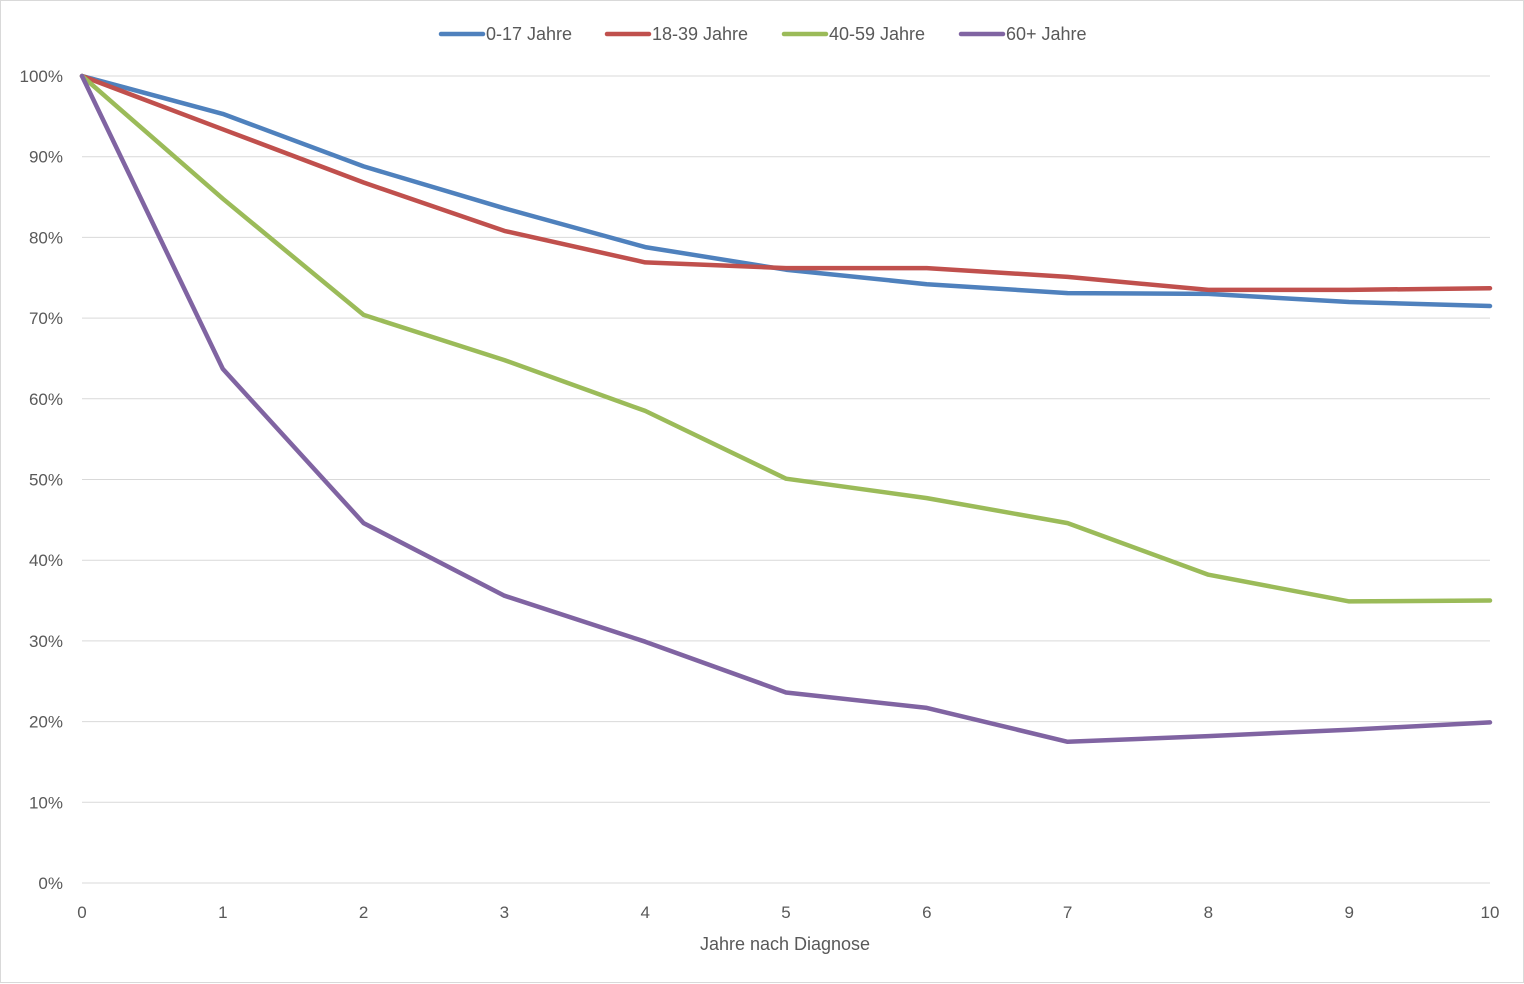 This screenshot has height=984, width=1524. Describe the element at coordinates (785, 944) in the screenshot. I see `x-axis-title: Jahre nach Diagnose` at that location.